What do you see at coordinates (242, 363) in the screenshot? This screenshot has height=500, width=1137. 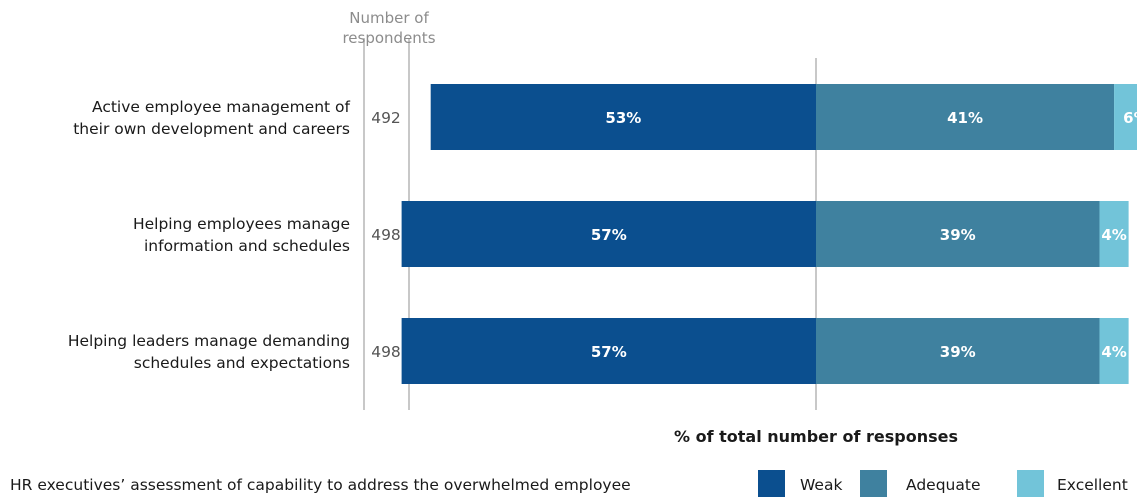 I see `category-label: schedules and expectations` at bounding box center [242, 363].